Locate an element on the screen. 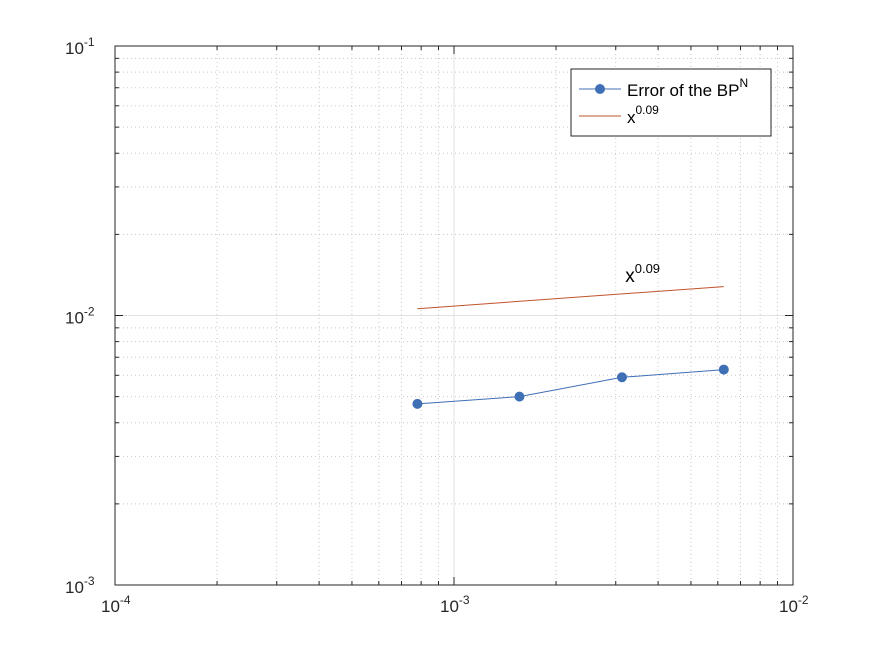 Image resolution: width=875 pixels, height=656 pixels. legend-entry-label: Error of the BPN is located at coordinates (687, 88).